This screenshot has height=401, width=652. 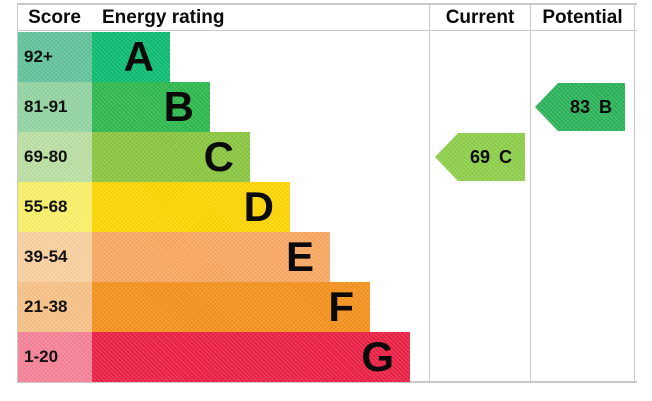 I want to click on rating-bar-a: A, so click(x=131, y=57).